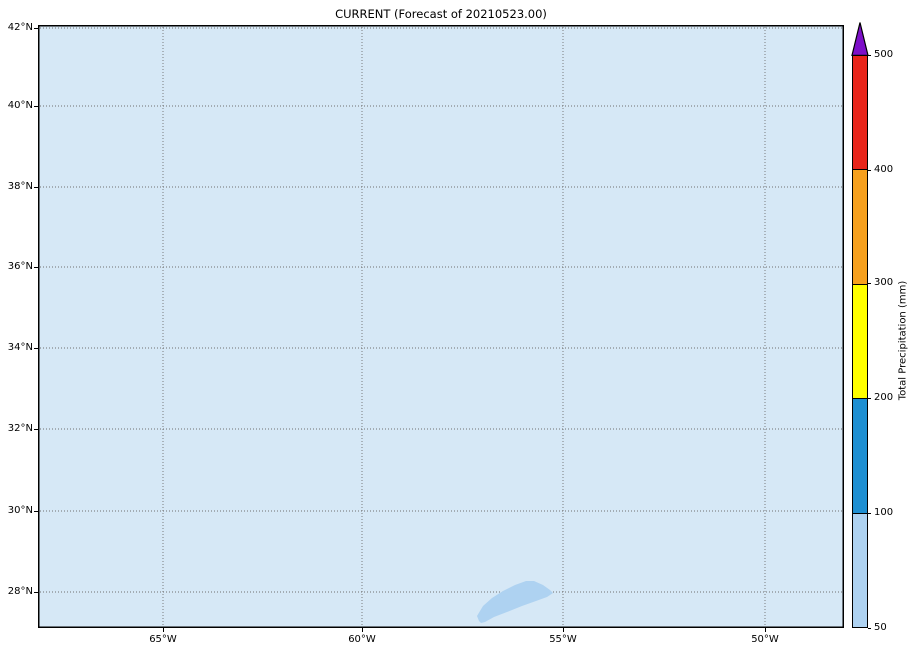 The height and width of the screenshot is (655, 918). What do you see at coordinates (884, 169) in the screenshot?
I see `colorbar-label-400: 400` at bounding box center [884, 169].